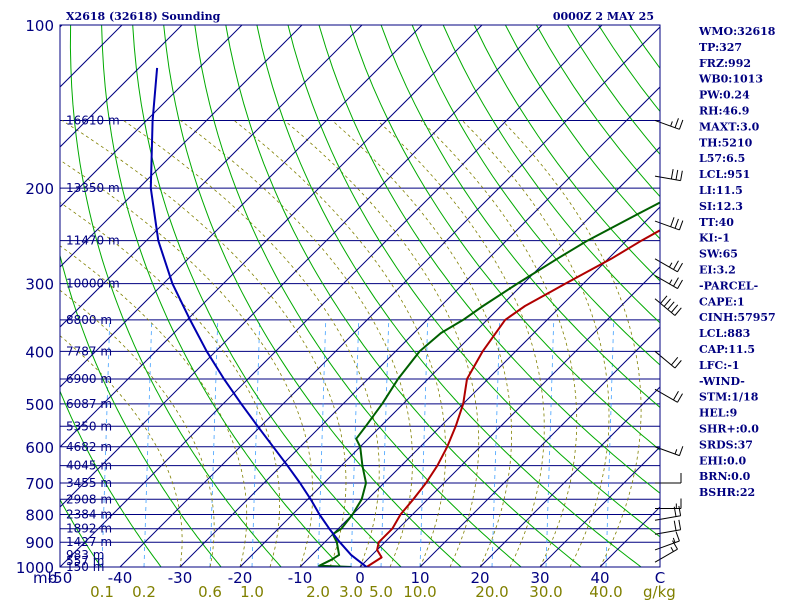 This screenshot has width=800, height=605. Describe the element at coordinates (722, 460) in the screenshot. I see `stability-index: EHI:0.0` at that location.